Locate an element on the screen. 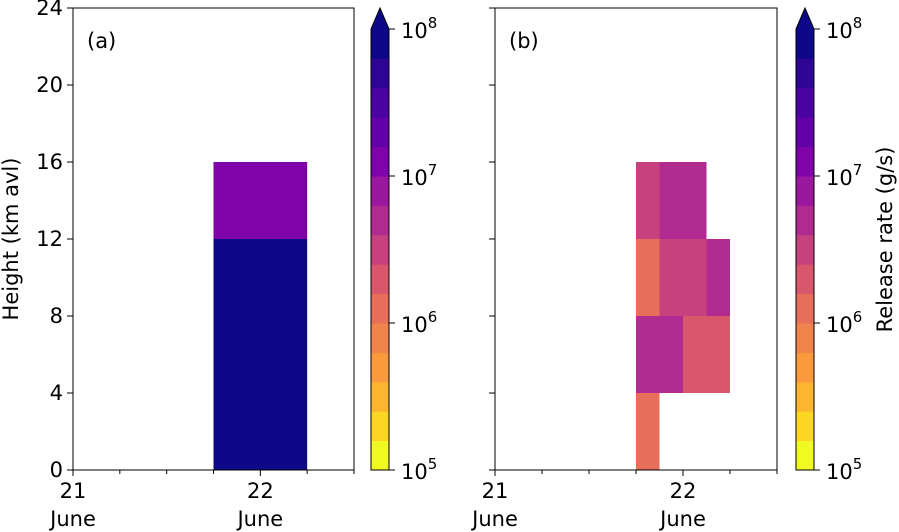  colorbar-label: Release rate (g/s) is located at coordinates (885, 240).